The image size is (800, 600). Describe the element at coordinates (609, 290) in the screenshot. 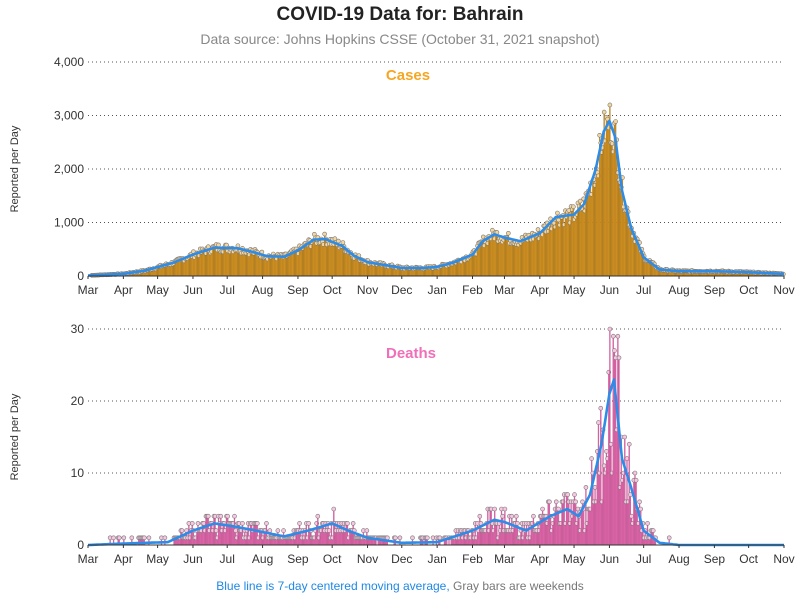

I see `x-tick-label: Jun` at that location.